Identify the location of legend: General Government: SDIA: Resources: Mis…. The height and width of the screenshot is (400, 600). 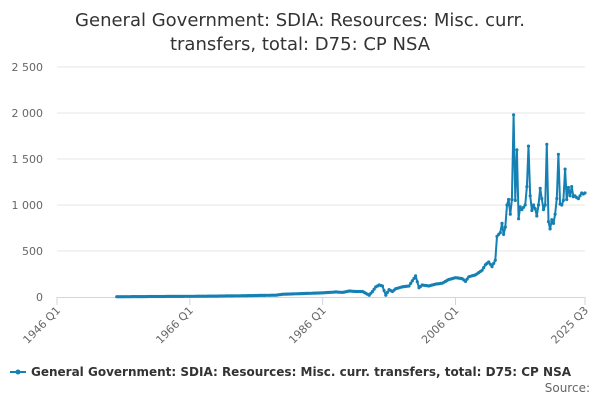
(291, 372).